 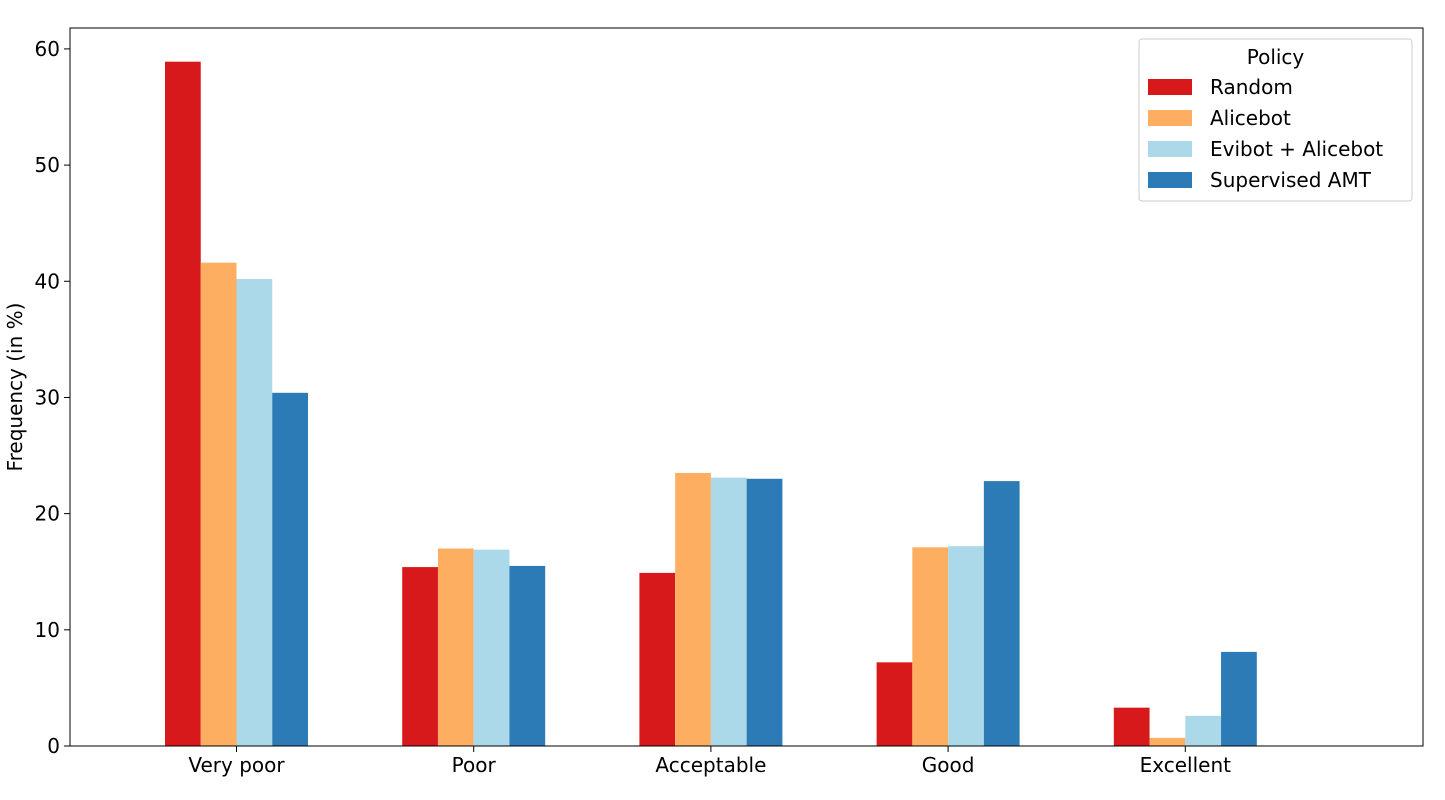 I want to click on bar-supervised-amt-poor, so click(x=527, y=655).